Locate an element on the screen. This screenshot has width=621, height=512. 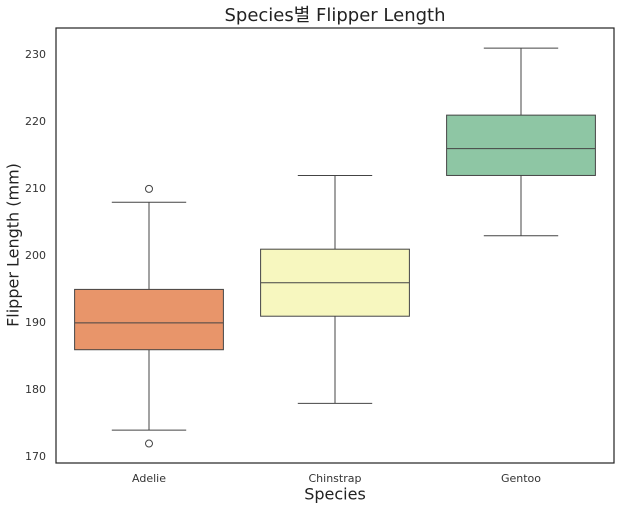
y-axis-label: Flipper Length (mm) is located at coordinates (13, 245).